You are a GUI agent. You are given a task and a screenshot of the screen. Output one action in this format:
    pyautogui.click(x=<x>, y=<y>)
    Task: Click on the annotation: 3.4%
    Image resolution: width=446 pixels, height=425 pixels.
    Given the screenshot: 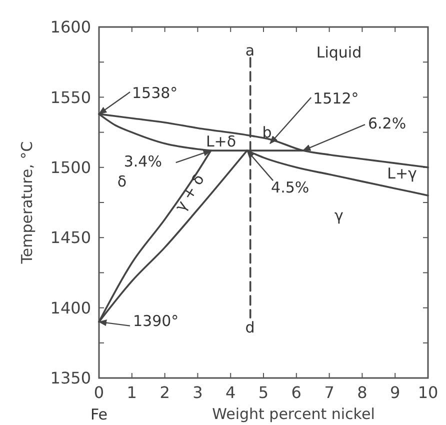 What is the action you would take?
    pyautogui.click(x=143, y=161)
    